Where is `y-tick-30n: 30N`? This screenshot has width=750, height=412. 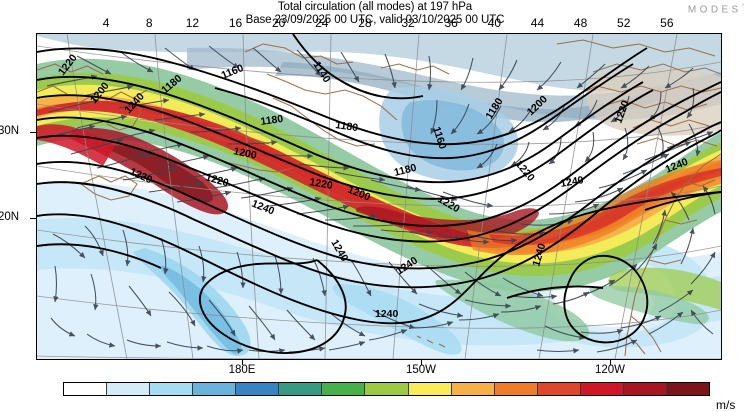 y-tick-30n: 30N is located at coordinates (10, 131).